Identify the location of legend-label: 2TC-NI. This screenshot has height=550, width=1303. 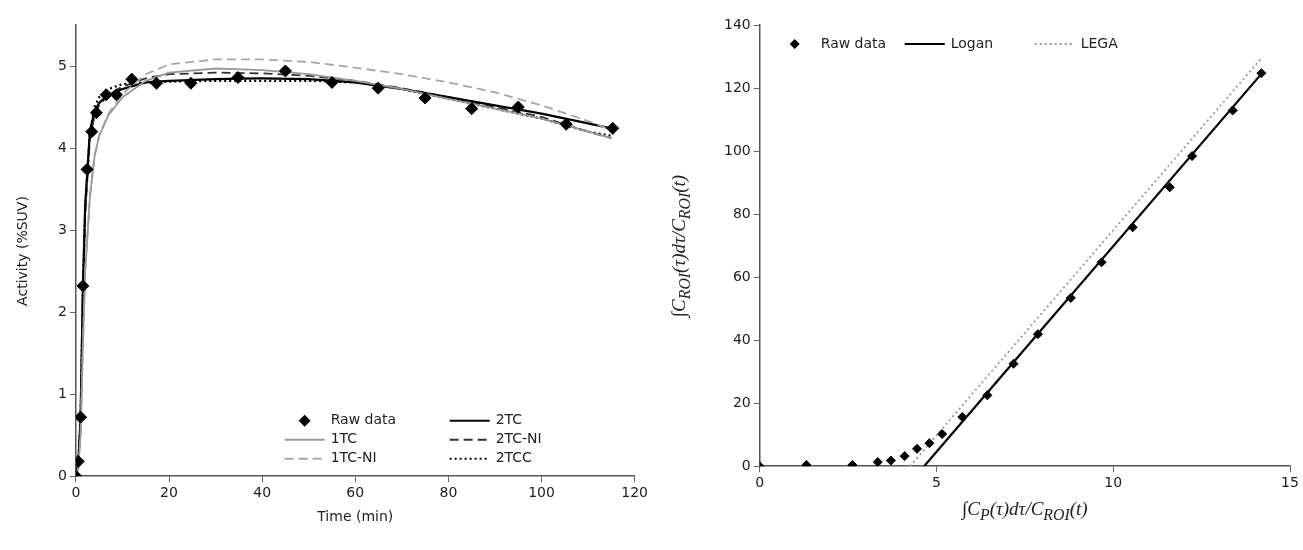
(518, 438).